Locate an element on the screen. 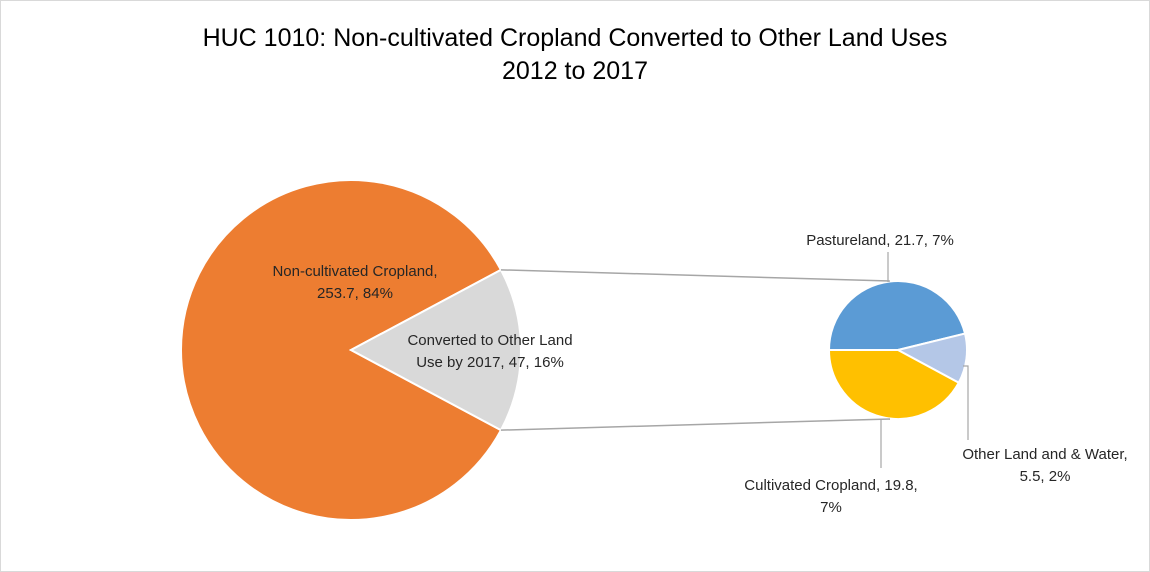 Image resolution: width=1150 pixels, height=572 pixels. leader-line-other-land is located at coordinates (966, 402).